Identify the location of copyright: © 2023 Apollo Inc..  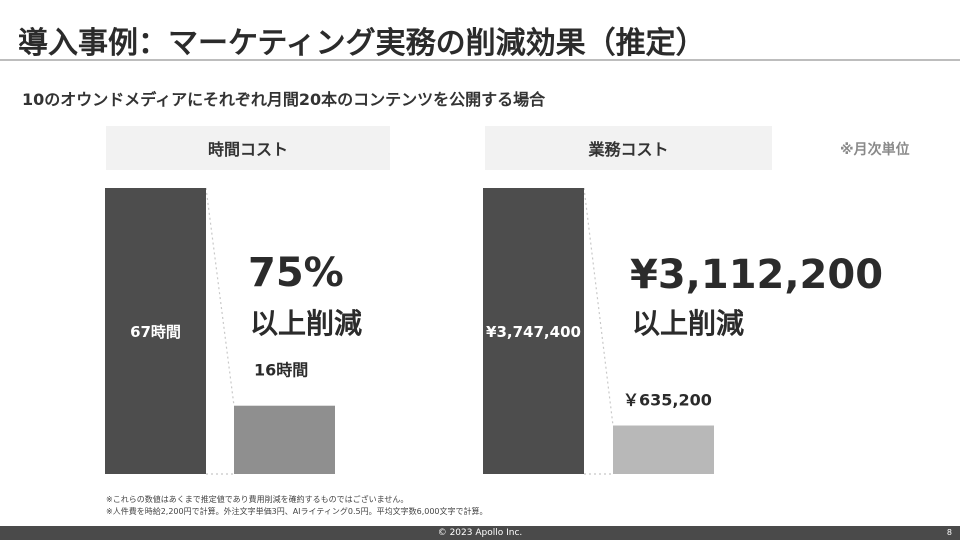
(480, 533).